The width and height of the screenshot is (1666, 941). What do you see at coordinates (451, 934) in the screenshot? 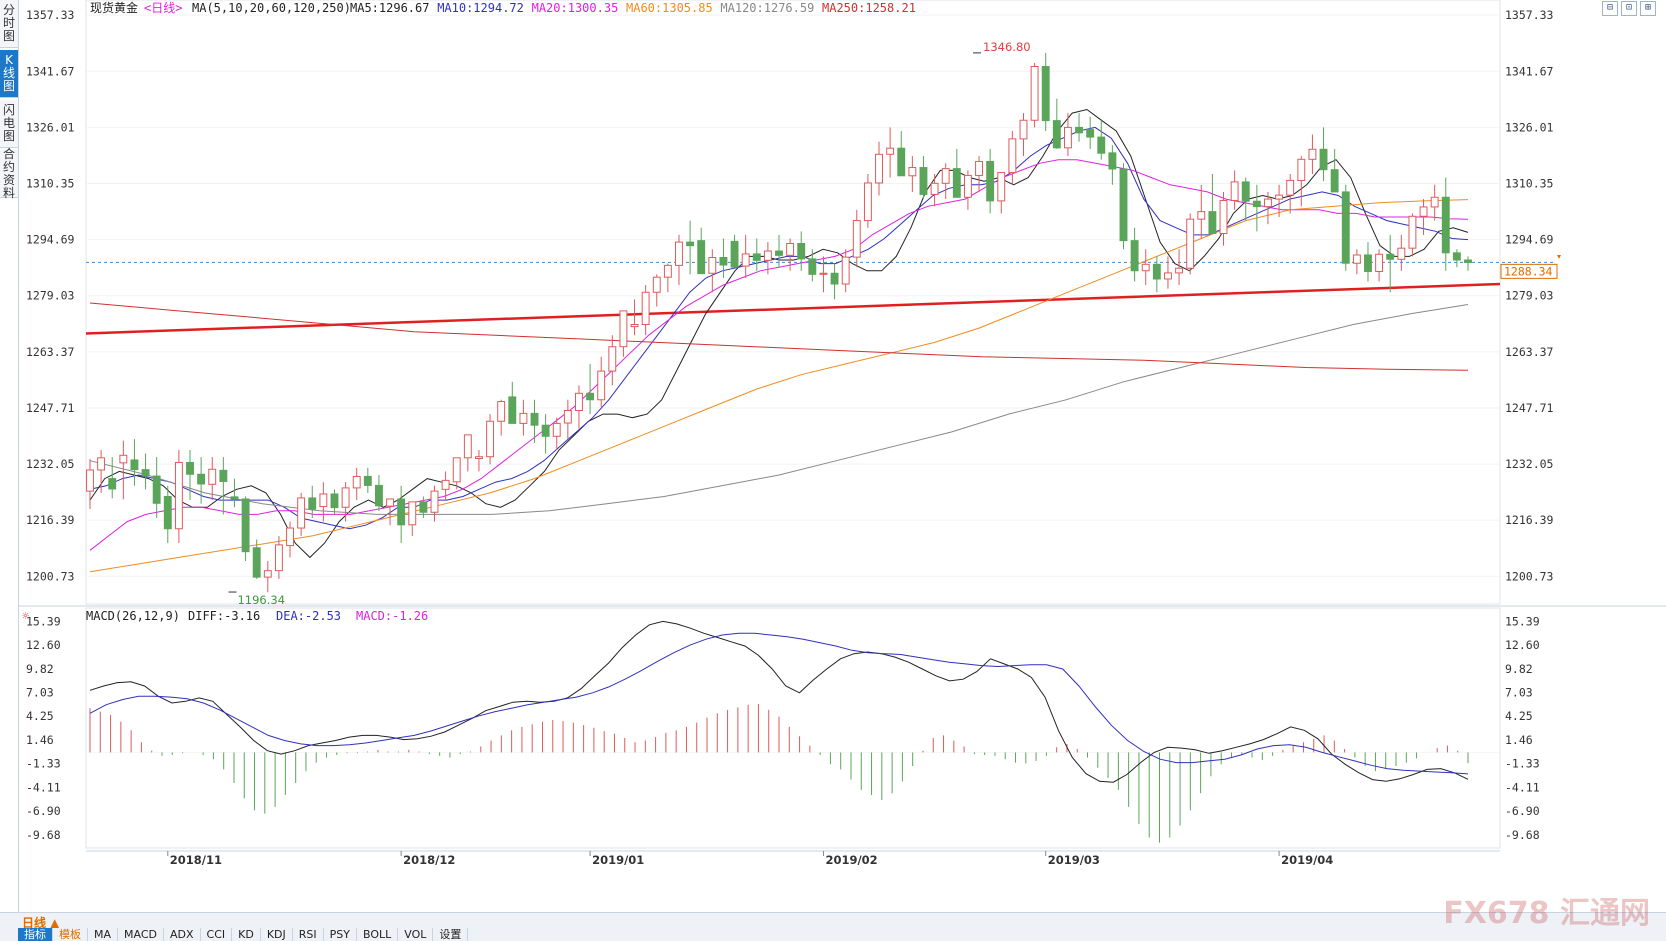
I see `indicator-tab-设置: 设置` at bounding box center [451, 934].